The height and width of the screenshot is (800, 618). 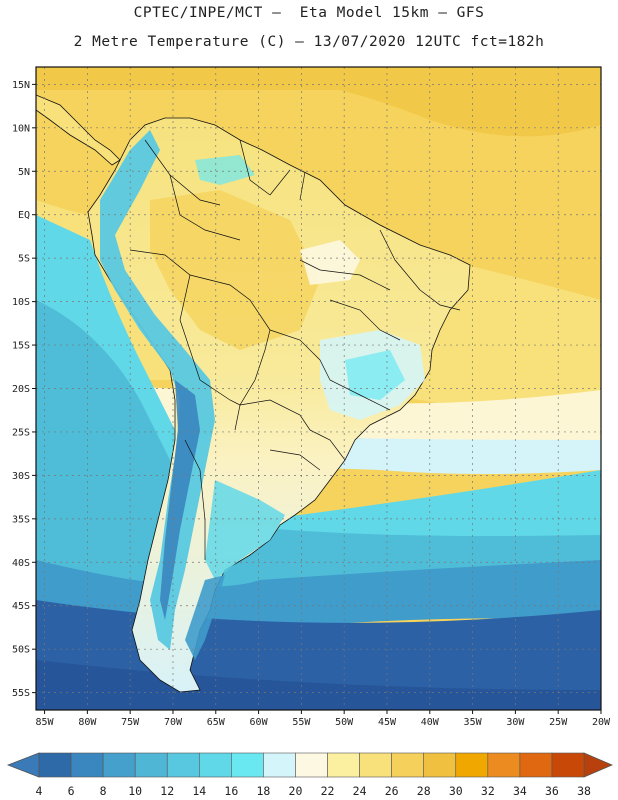 I want to click on colorbar-label: 8, so click(x=103, y=791).